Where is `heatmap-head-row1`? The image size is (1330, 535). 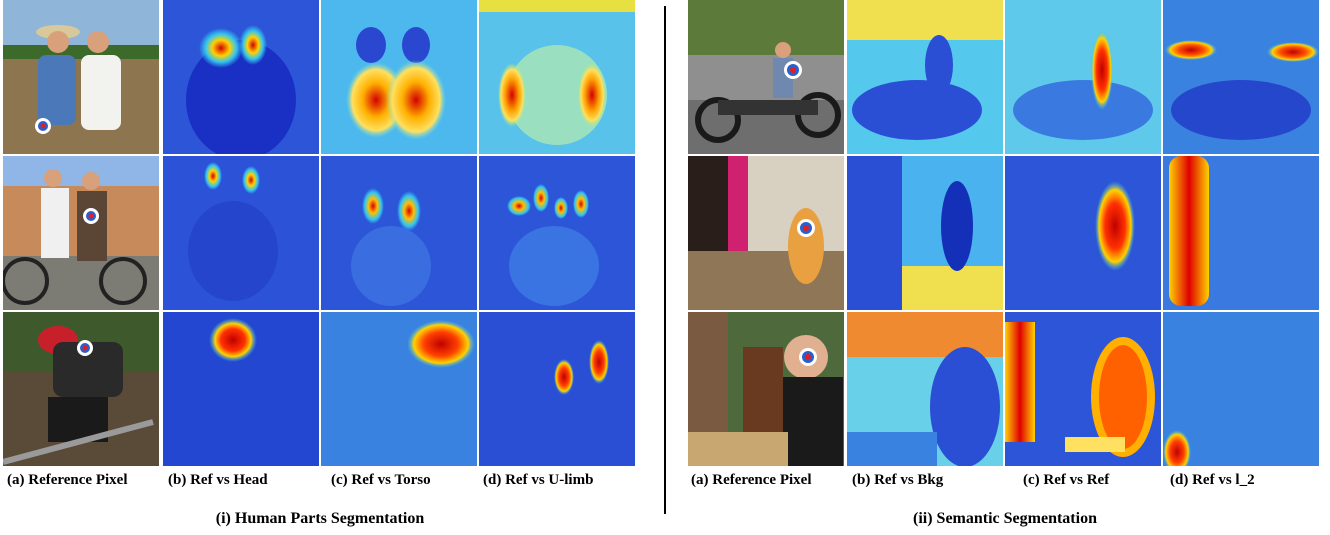
heatmap-head-row1 is located at coordinates (241, 77).